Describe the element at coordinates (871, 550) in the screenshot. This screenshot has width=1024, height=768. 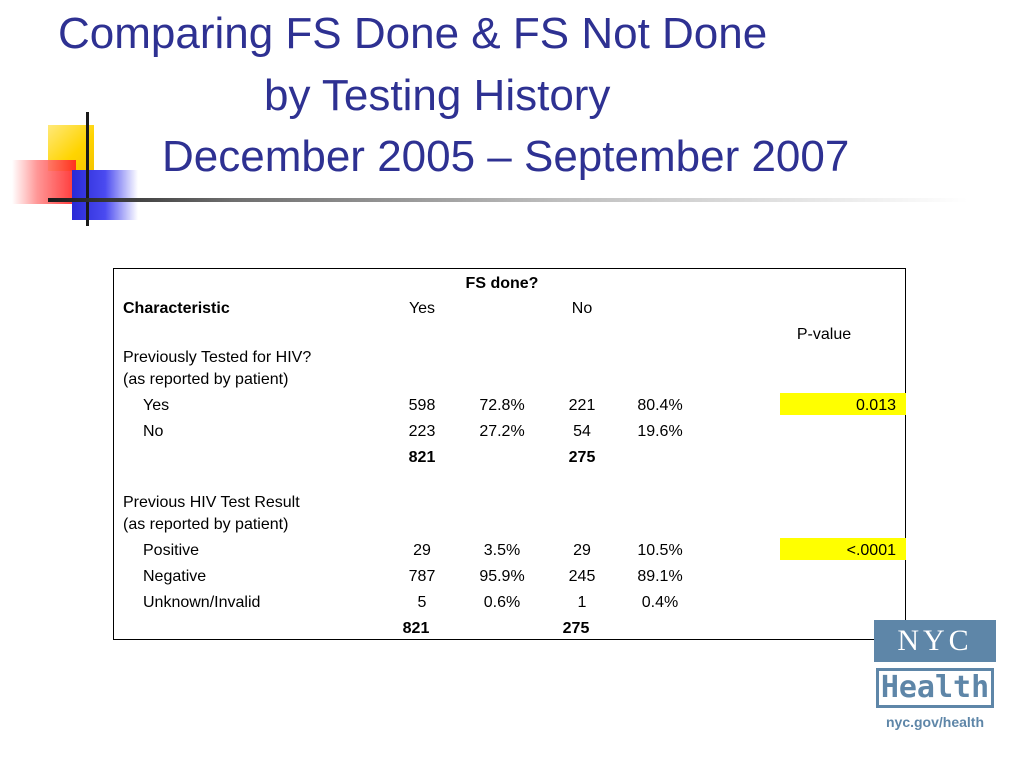
I see `pvalue: <.0001` at that location.